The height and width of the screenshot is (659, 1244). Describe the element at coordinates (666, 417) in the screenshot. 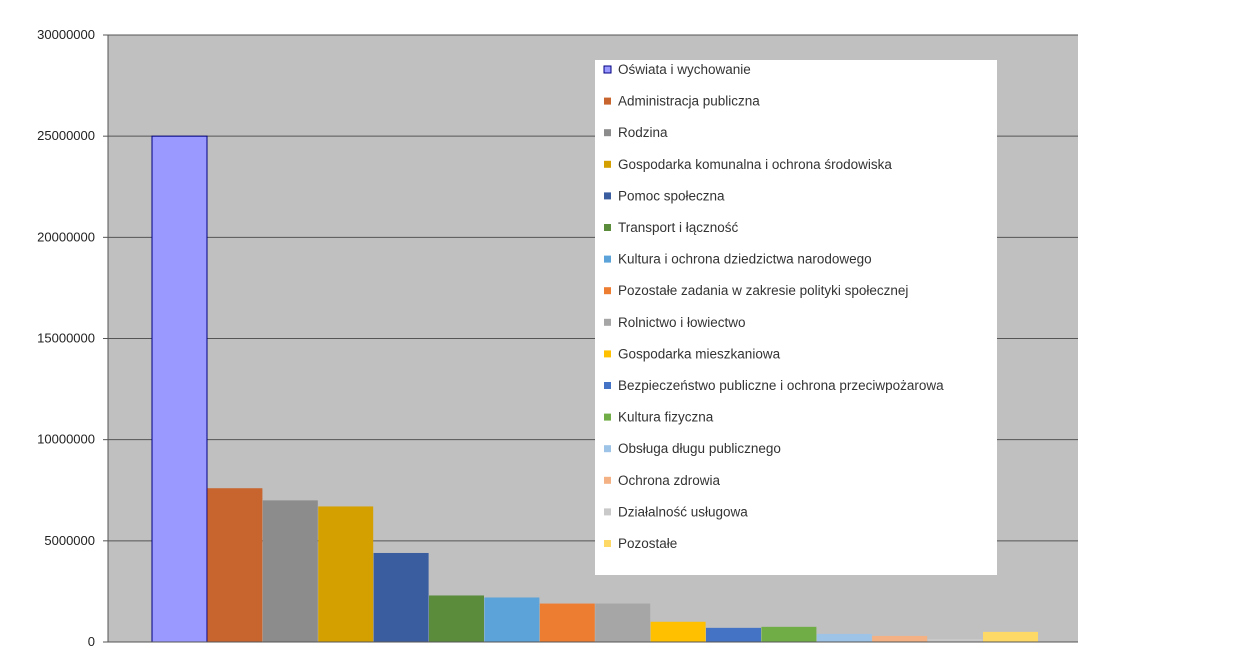

I see `legend-entry: Kultura fizyczna` at that location.